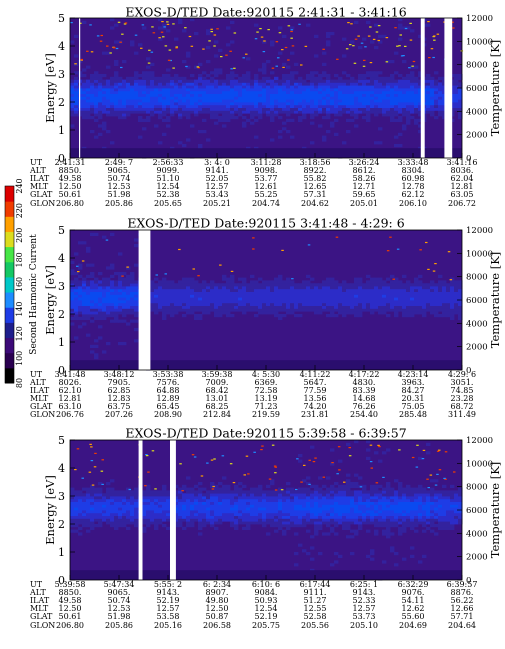 The width and height of the screenshot is (505, 649). Describe the element at coordinates (495, 510) in the screenshot. I see `y2-axis-label: Temperature [K]` at that location.